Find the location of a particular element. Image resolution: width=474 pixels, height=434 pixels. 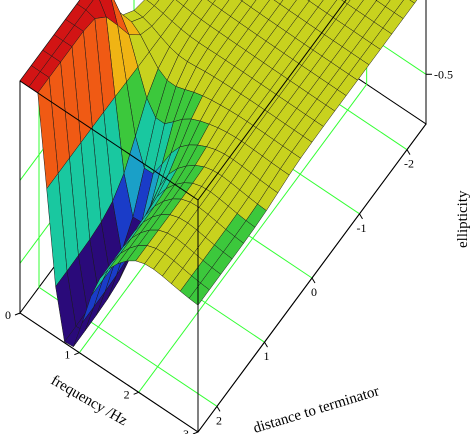

distance-tick-label: 2 is located at coordinates (219, 420).